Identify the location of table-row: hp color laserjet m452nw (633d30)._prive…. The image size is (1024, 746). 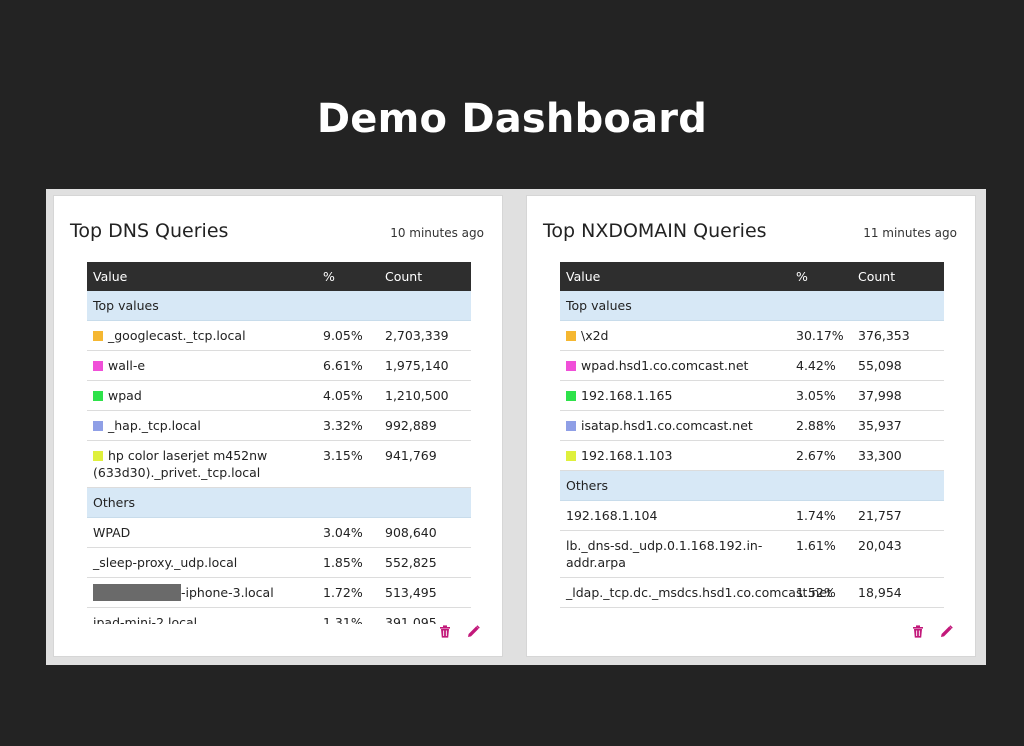
(279, 464).